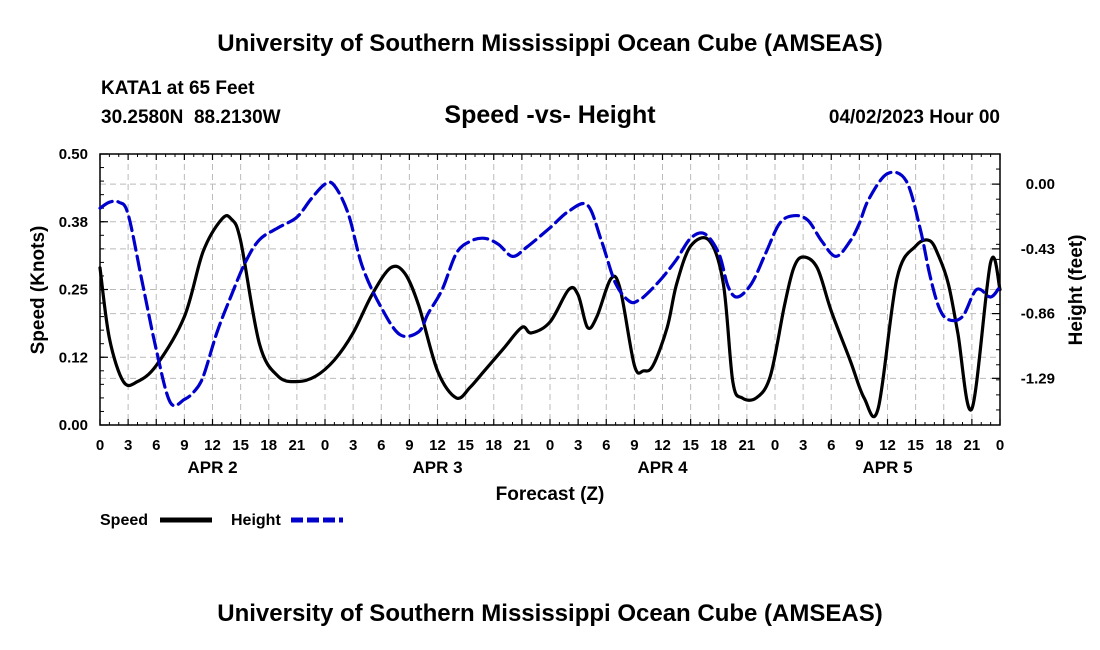 The width and height of the screenshot is (1100, 650). I want to click on day-label: APR 3, so click(437, 467).